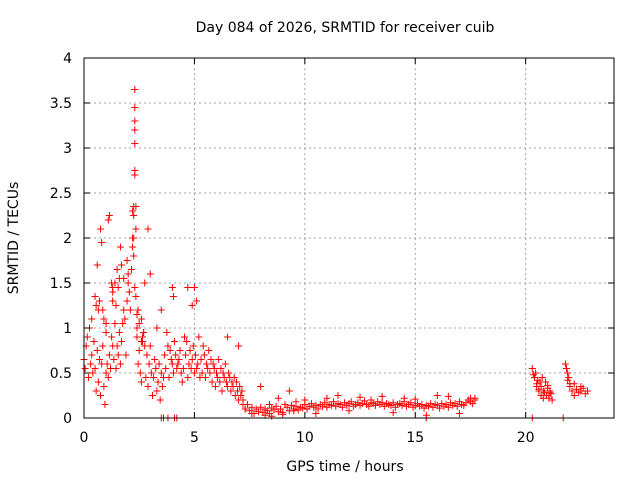 Image resolution: width=640 pixels, height=480 pixels. Describe the element at coordinates (415, 438) in the screenshot. I see `x-tick-label: 15` at that location.